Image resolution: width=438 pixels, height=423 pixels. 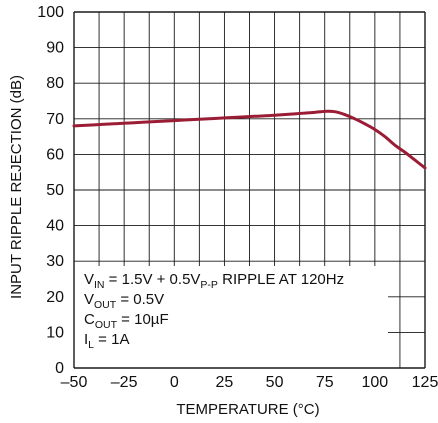 What do you see at coordinates (55, 332) in the screenshot?
I see `y-tick-label: 10` at bounding box center [55, 332].